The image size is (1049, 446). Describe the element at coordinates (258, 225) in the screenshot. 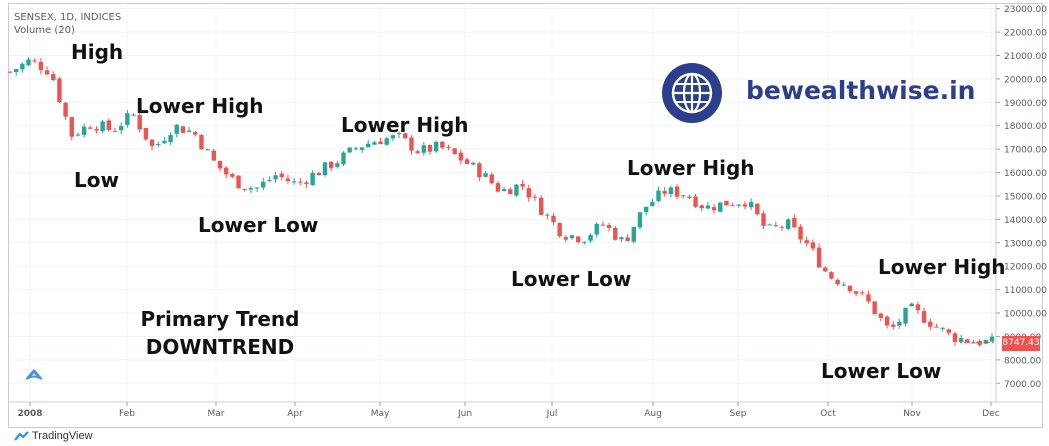

I see `annotation-lower-low-1: Lower Low` at that location.